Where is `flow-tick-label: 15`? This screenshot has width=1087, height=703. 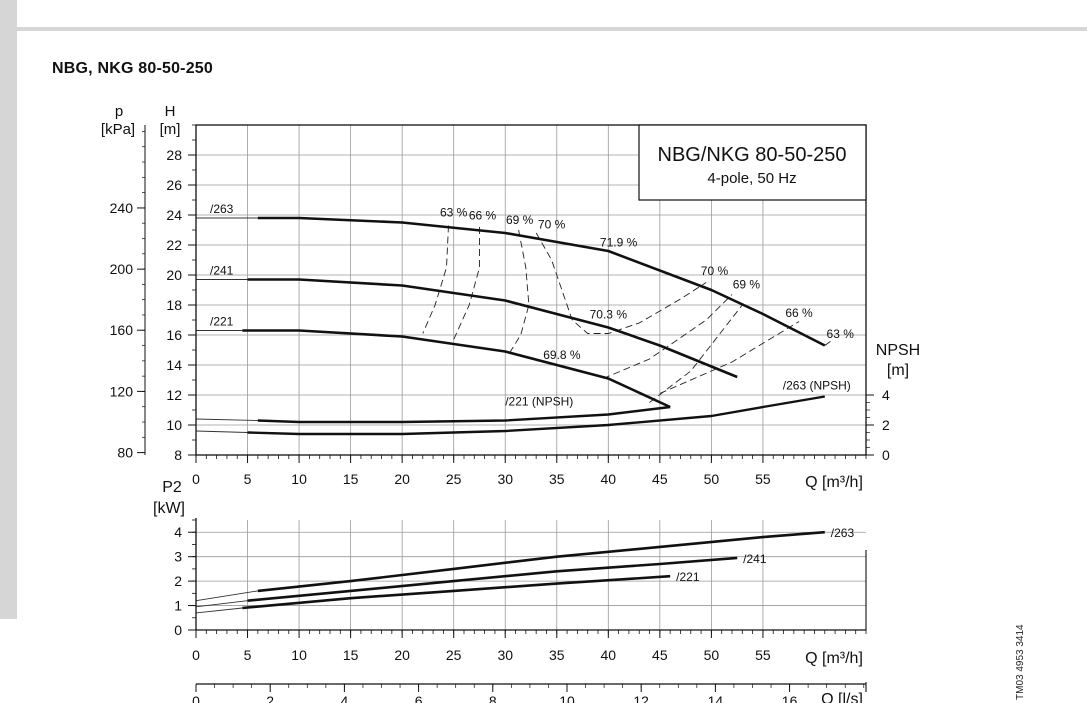 flow-tick-label: 15 is located at coordinates (351, 479).